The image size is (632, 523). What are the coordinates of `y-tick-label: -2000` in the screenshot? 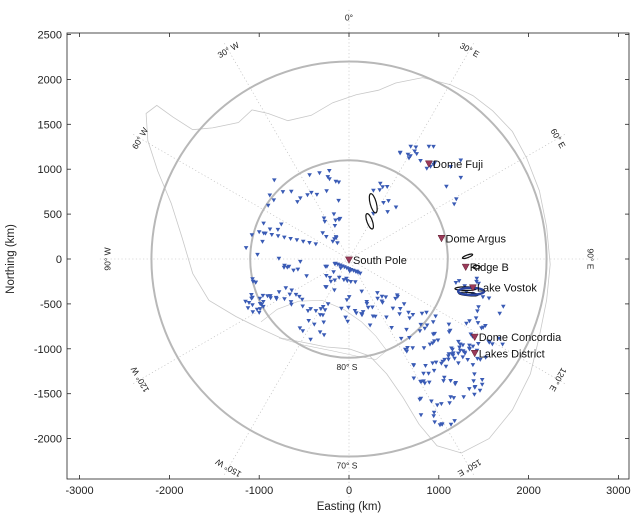 It's located at (48, 440).